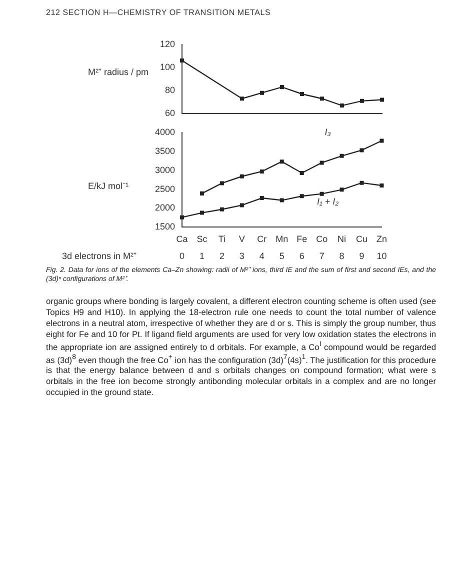  Describe the element at coordinates (164, 169) in the screenshot. I see `y-tick-label: 3000` at that location.